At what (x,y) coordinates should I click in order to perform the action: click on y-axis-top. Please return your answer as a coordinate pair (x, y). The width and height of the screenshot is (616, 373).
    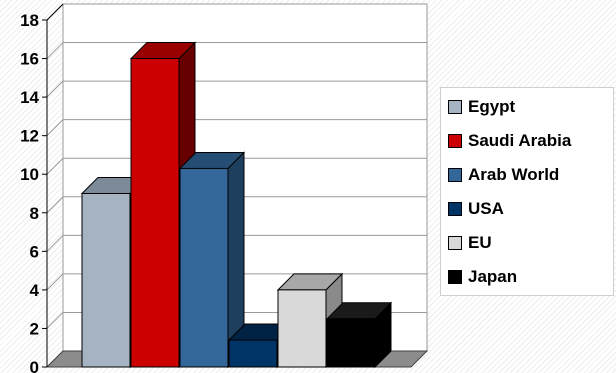
    Looking at the image, I should click on (55, 12).